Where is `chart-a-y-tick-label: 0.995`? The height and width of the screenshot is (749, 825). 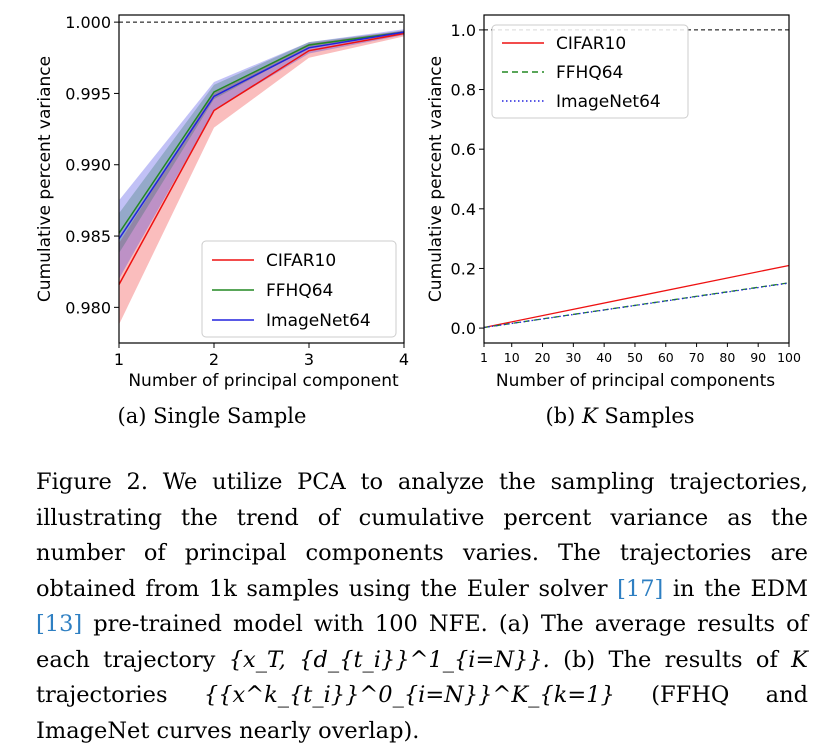
chart-a-y-tick-label: 0.995 is located at coordinates (88, 93).